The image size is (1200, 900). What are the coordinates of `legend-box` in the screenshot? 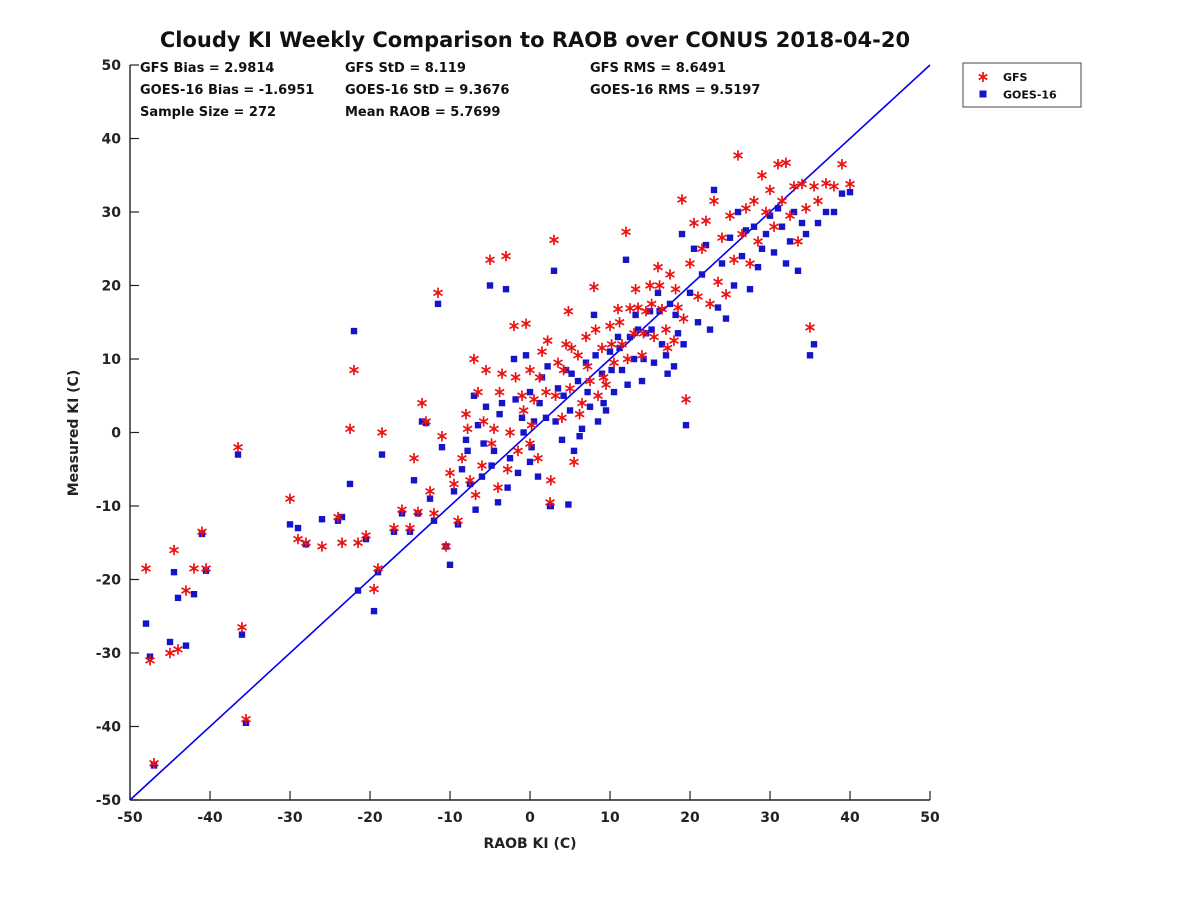 It's located at (1022, 85).